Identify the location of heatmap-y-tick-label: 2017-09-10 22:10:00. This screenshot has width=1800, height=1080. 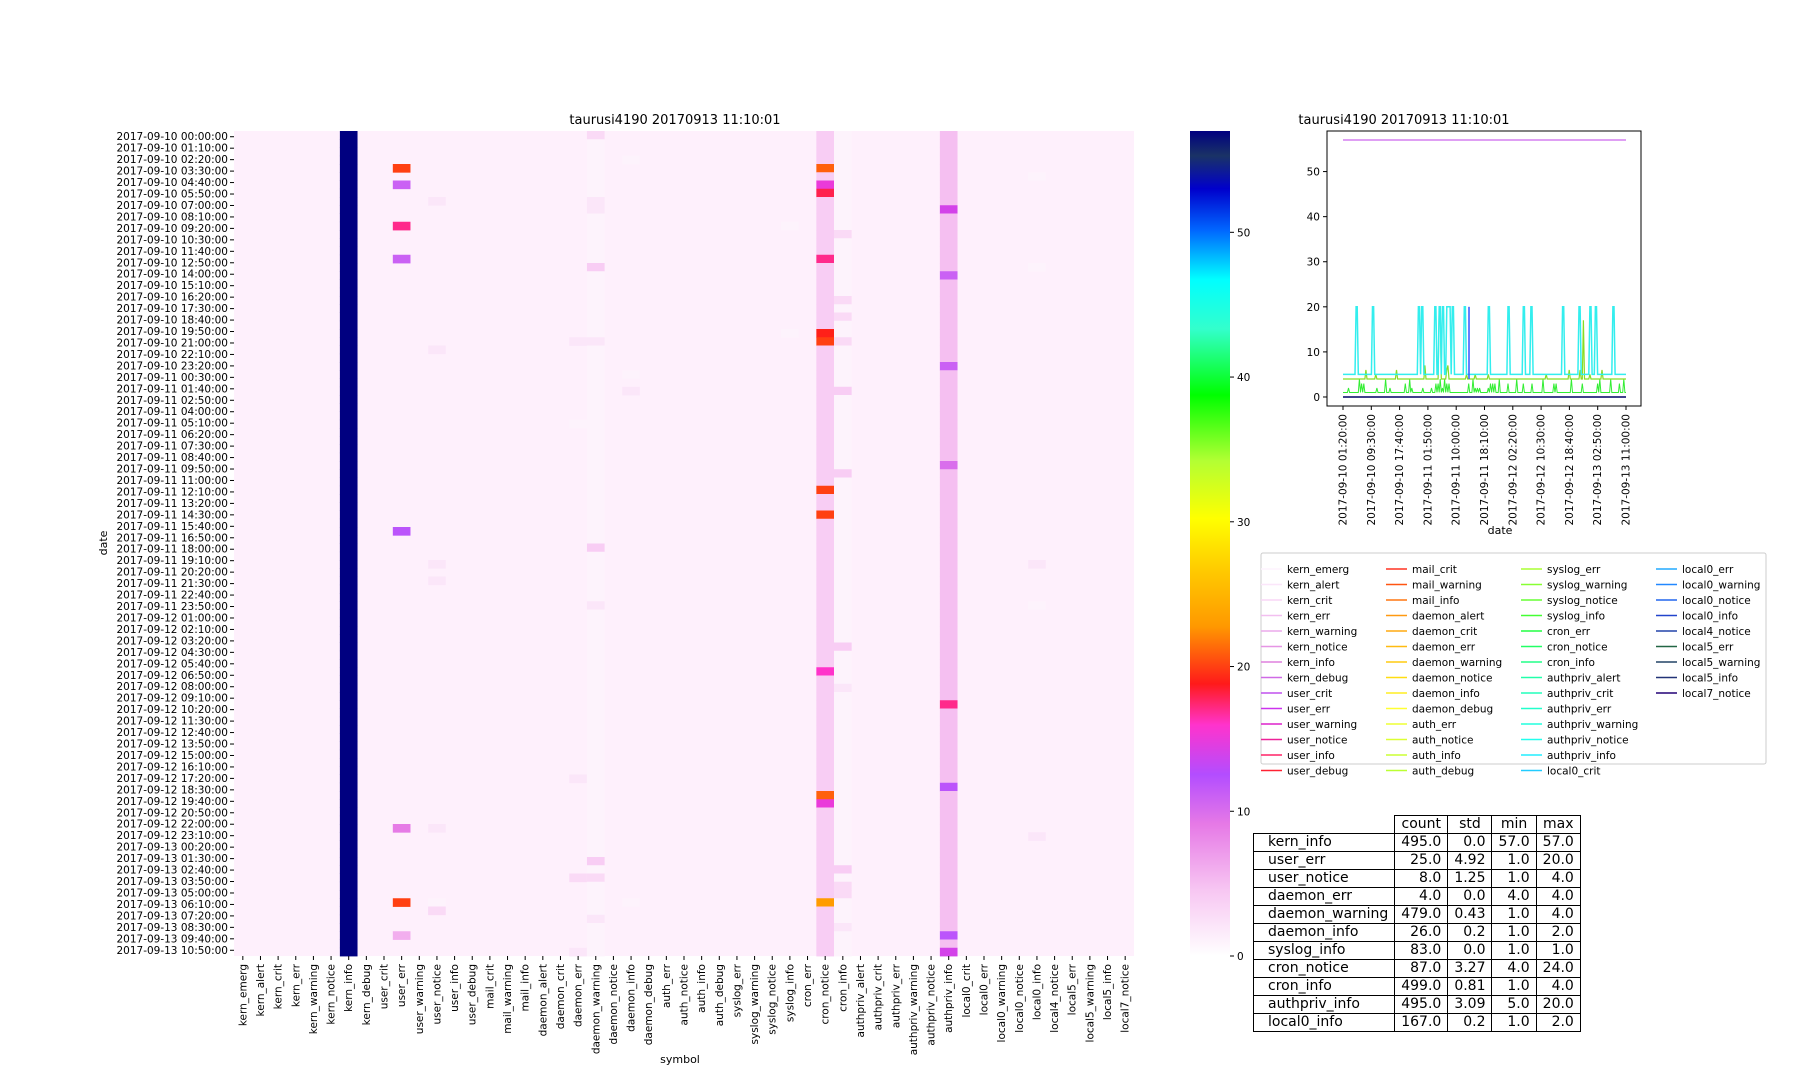
(172, 355).